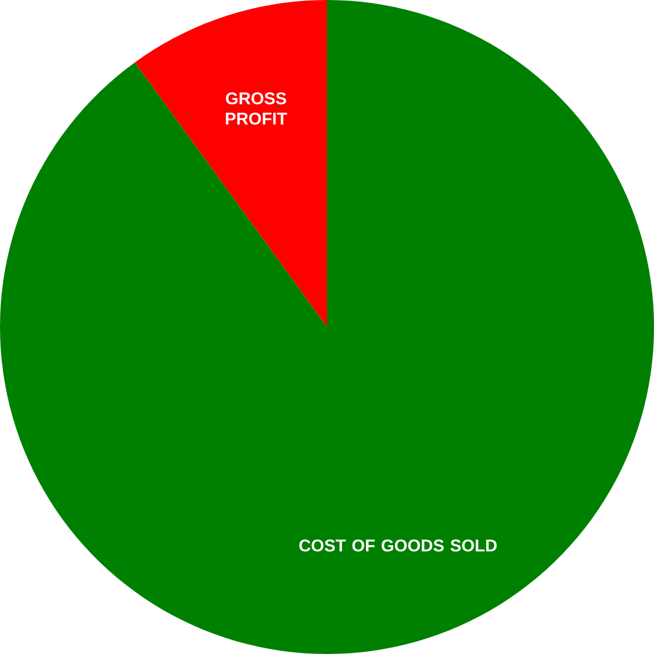 This screenshot has width=654, height=654. I want to click on slice-label: COST OF GOODS SOLD, so click(398, 545).